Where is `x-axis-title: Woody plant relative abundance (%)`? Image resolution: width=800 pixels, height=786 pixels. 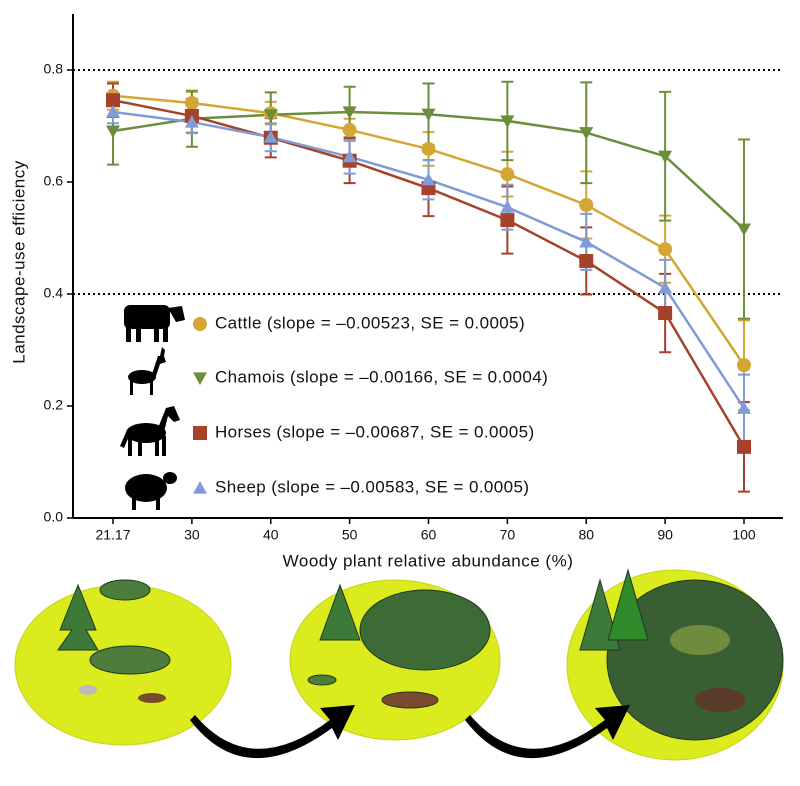
x-axis-title: Woody plant relative abundance (%) is located at coordinates (428, 560).